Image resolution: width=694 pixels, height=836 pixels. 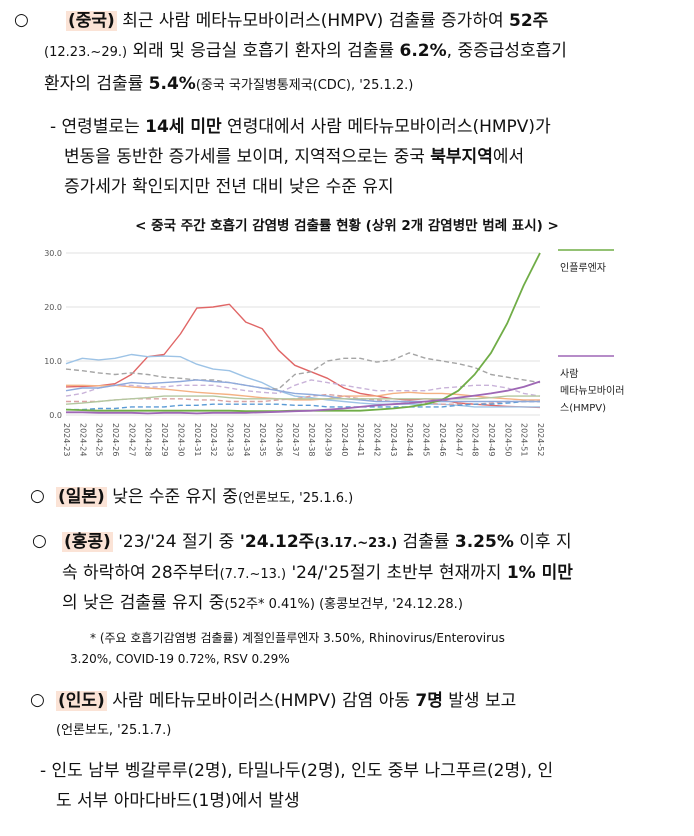 I want to click on text-run: (언론보도, '25.1.7.), so click(x=114, y=730).